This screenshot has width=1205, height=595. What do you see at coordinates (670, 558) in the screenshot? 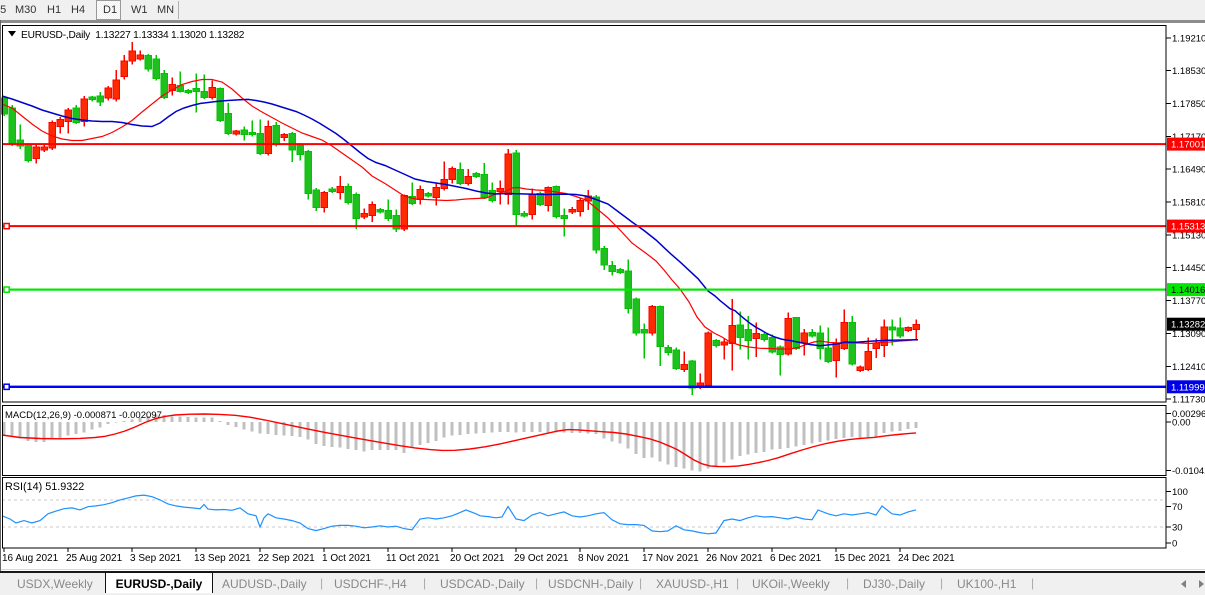
I see `svg-text: 17 Nov 2021` at bounding box center [670, 558].